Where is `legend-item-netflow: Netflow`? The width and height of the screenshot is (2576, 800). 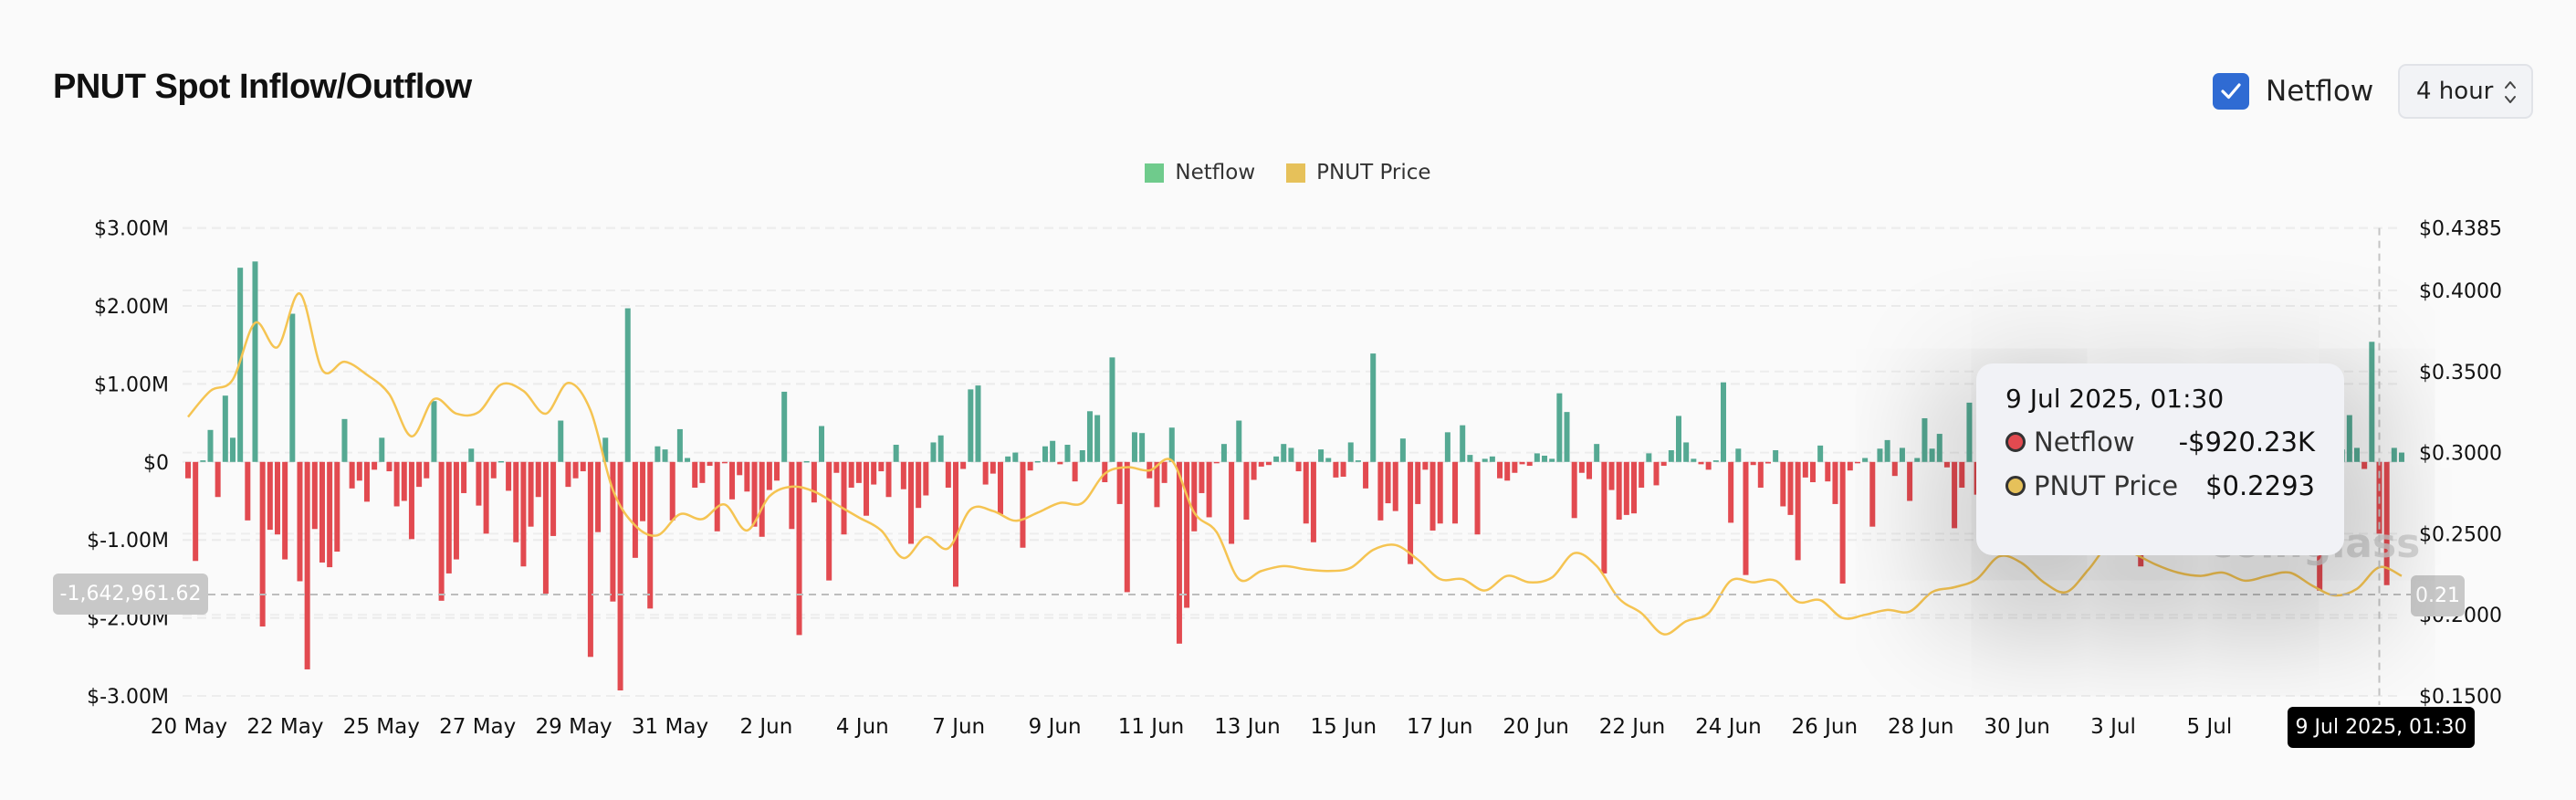 legend-item-netflow: Netflow is located at coordinates (1200, 172).